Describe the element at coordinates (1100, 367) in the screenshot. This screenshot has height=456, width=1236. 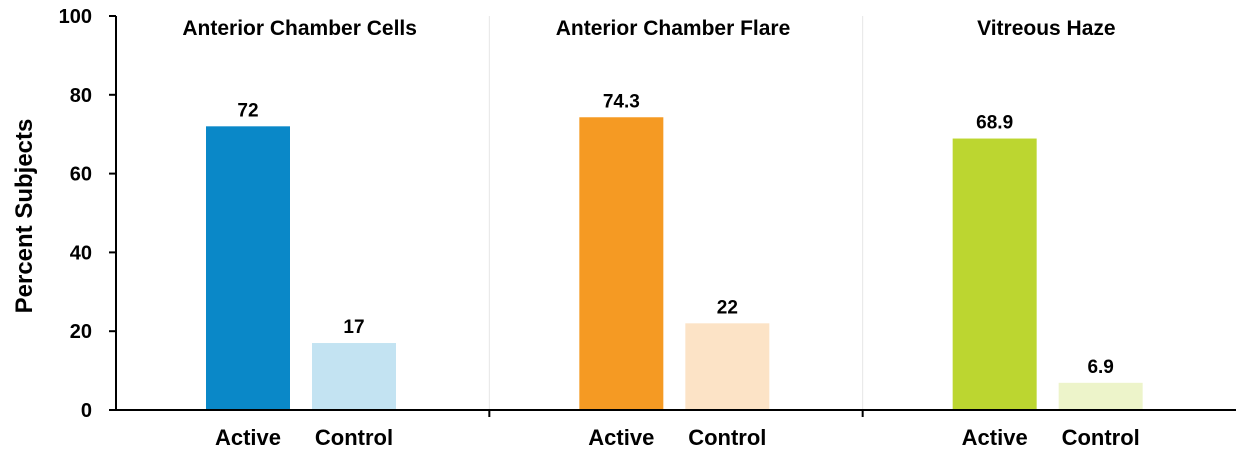
I see `data-label: 6.9` at that location.